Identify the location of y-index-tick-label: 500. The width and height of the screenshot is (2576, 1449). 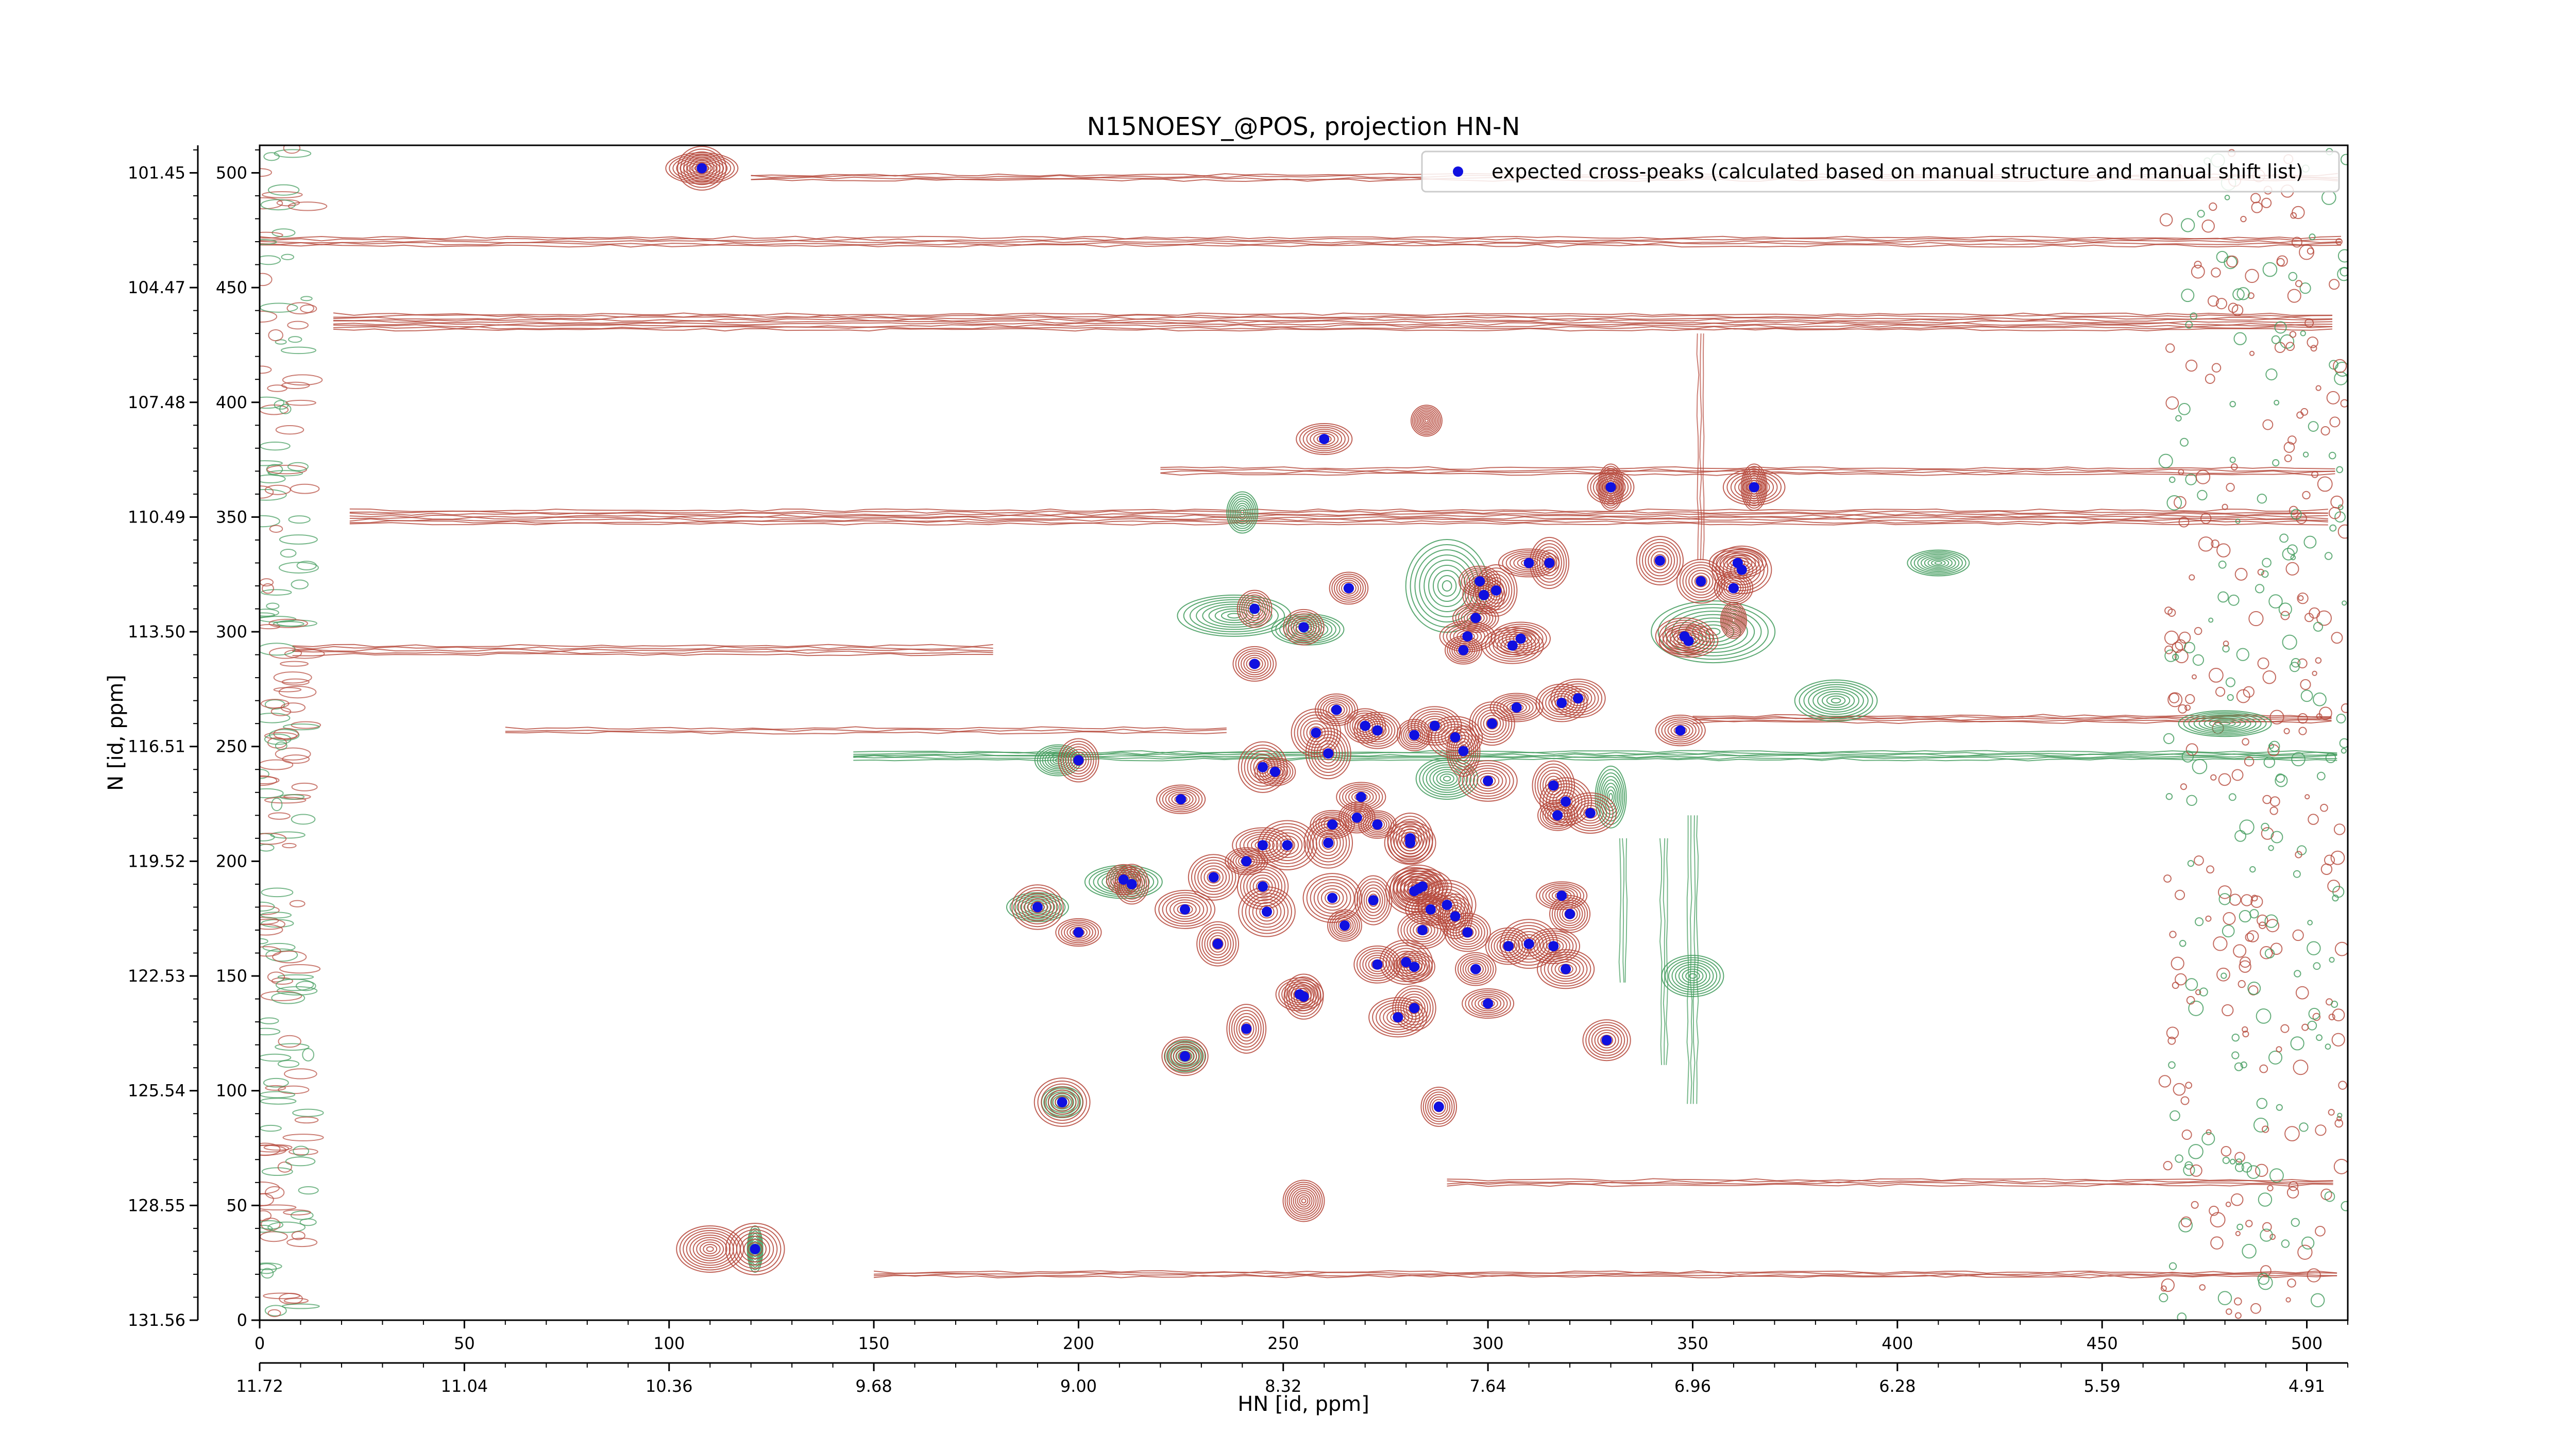
(231, 172).